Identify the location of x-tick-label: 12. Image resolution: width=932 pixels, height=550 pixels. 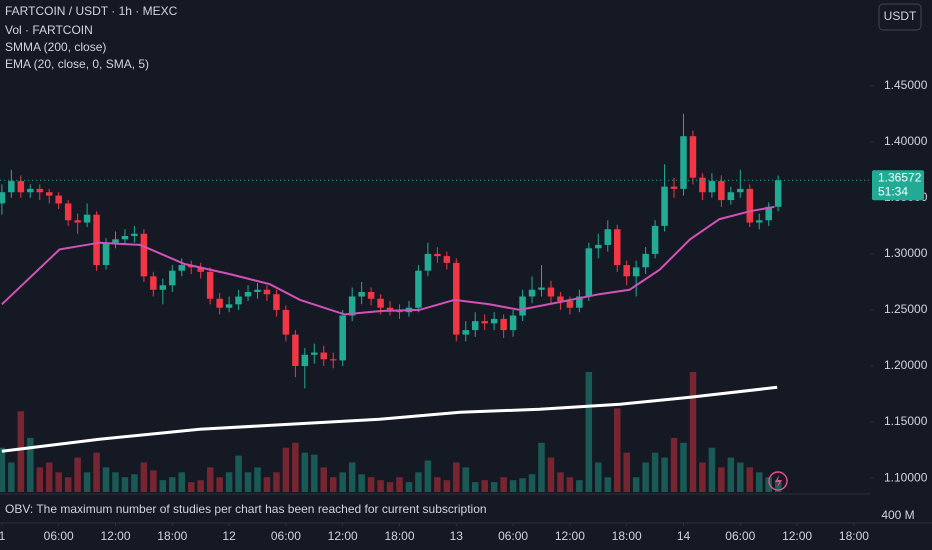
(229, 536).